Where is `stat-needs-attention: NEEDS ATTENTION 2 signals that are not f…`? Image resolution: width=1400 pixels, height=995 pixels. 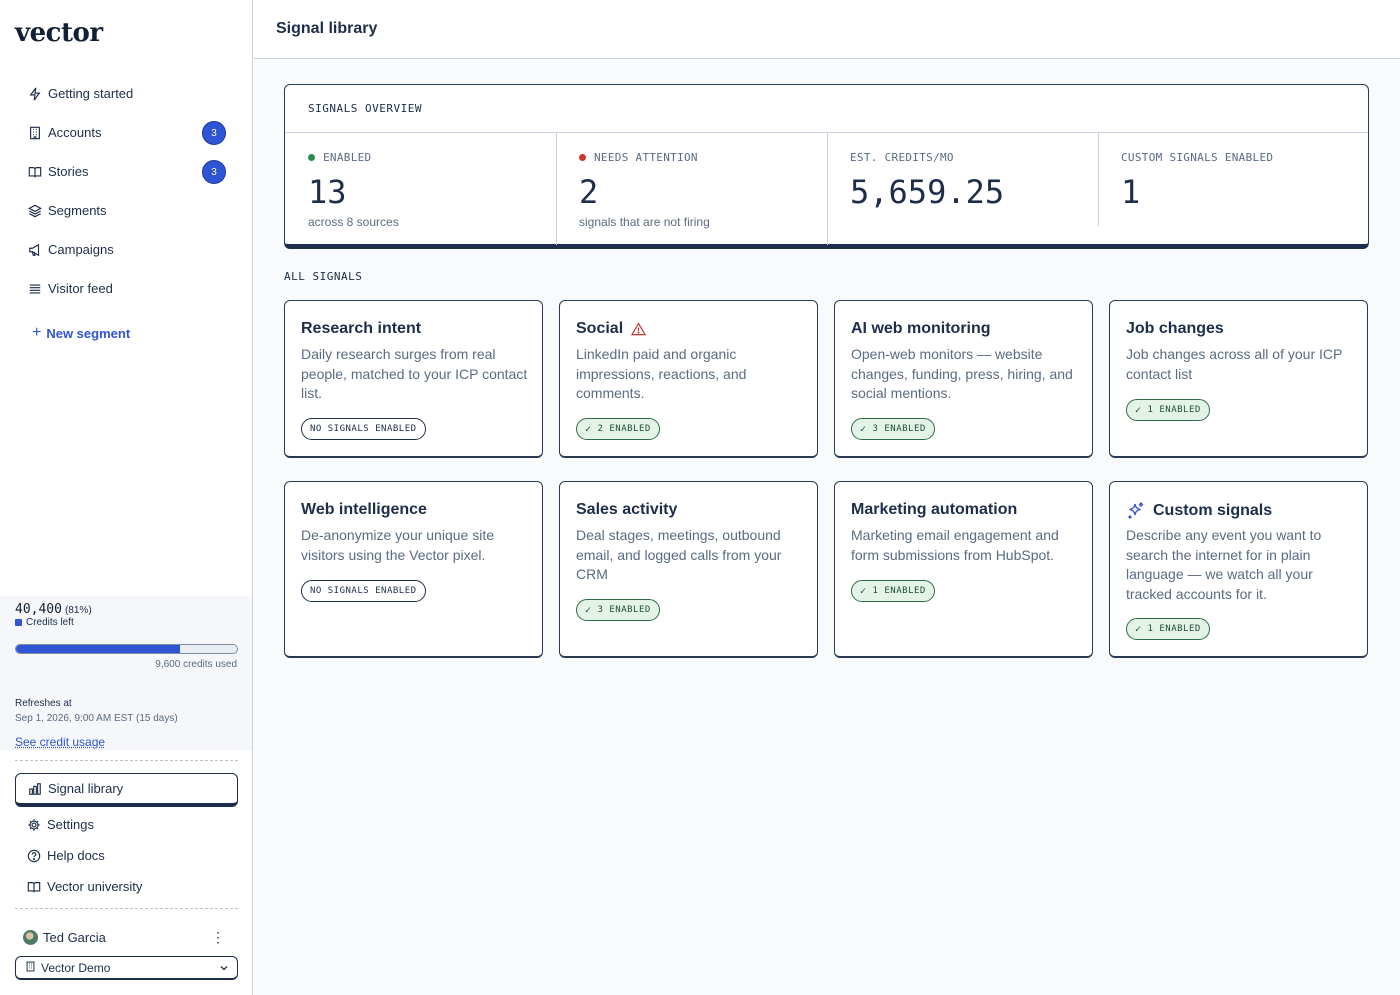 stat-needs-attention: NEEDS ATTENTION 2 signals that are not f… is located at coordinates (691, 189).